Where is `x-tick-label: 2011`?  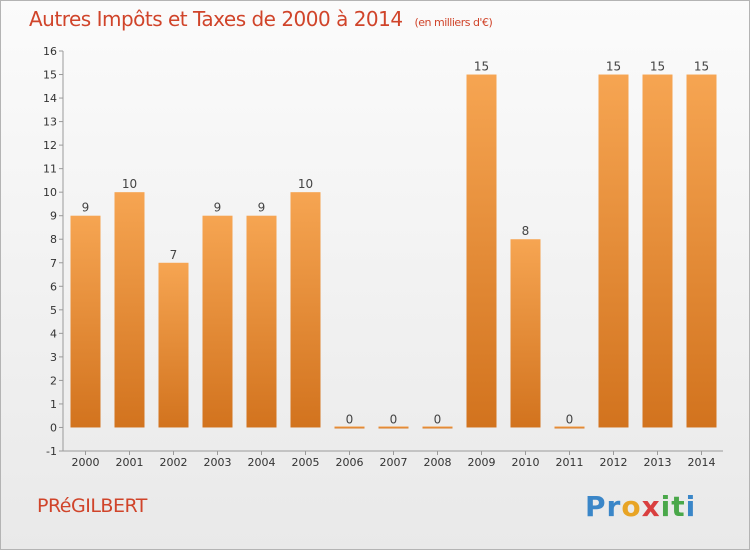 x-tick-label: 2011 is located at coordinates (570, 462).